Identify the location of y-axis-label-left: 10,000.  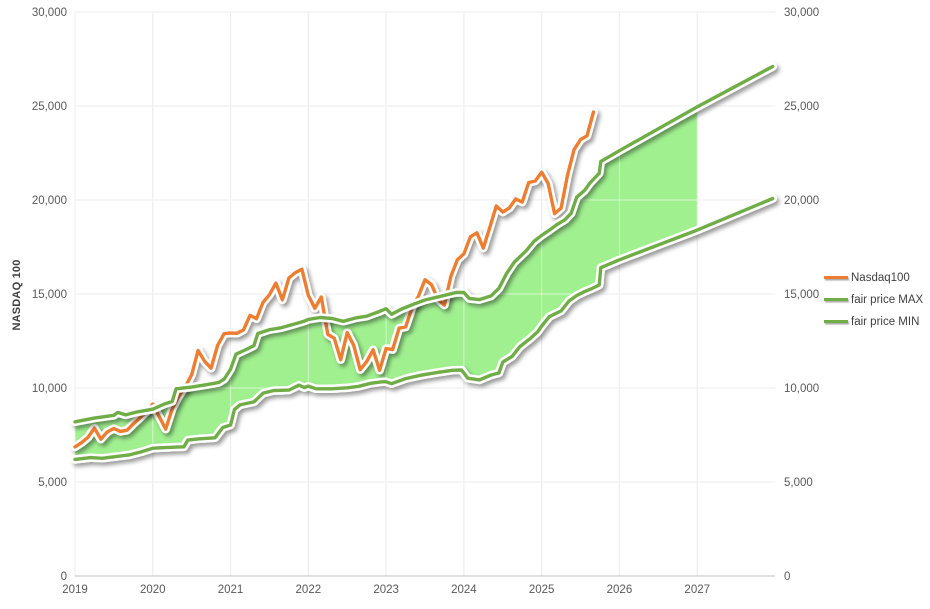
(49, 389).